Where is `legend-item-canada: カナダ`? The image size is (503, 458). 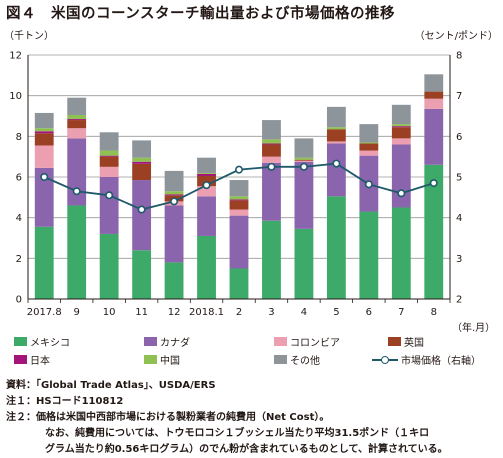 legend-item-canada: カナダ is located at coordinates (167, 341).